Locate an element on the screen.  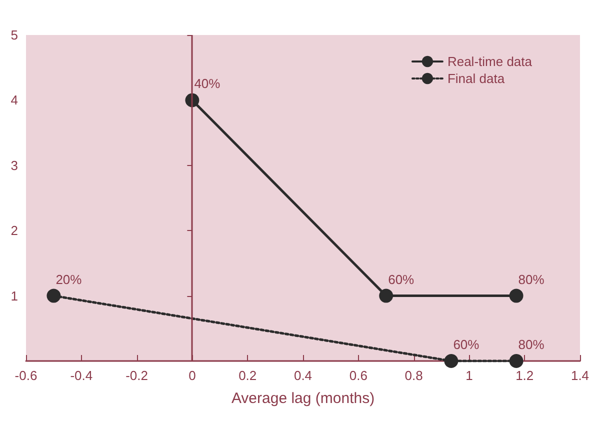
annotation: 40% is located at coordinates (207, 84).